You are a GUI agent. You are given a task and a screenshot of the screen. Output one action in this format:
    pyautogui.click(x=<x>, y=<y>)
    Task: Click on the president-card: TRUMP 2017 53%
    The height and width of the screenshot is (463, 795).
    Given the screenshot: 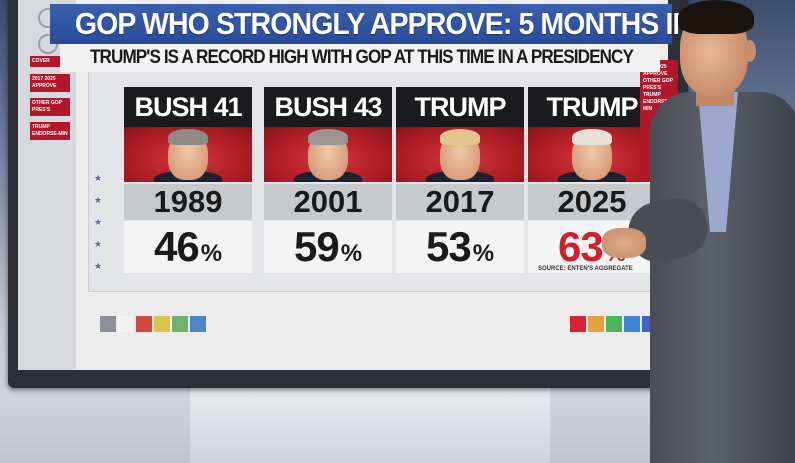 What is the action you would take?
    pyautogui.click(x=460, y=182)
    